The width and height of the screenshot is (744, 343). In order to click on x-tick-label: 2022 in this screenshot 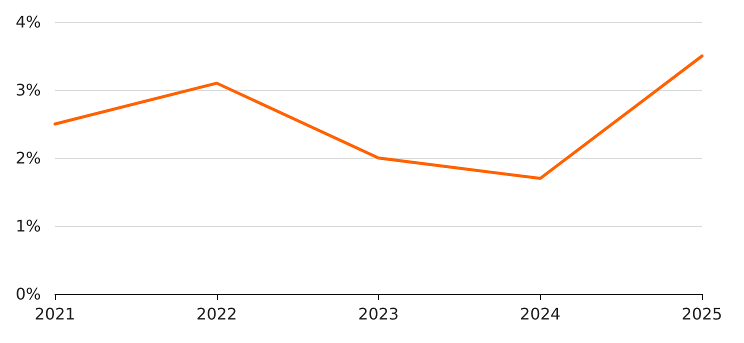, I will do `click(217, 314)`.